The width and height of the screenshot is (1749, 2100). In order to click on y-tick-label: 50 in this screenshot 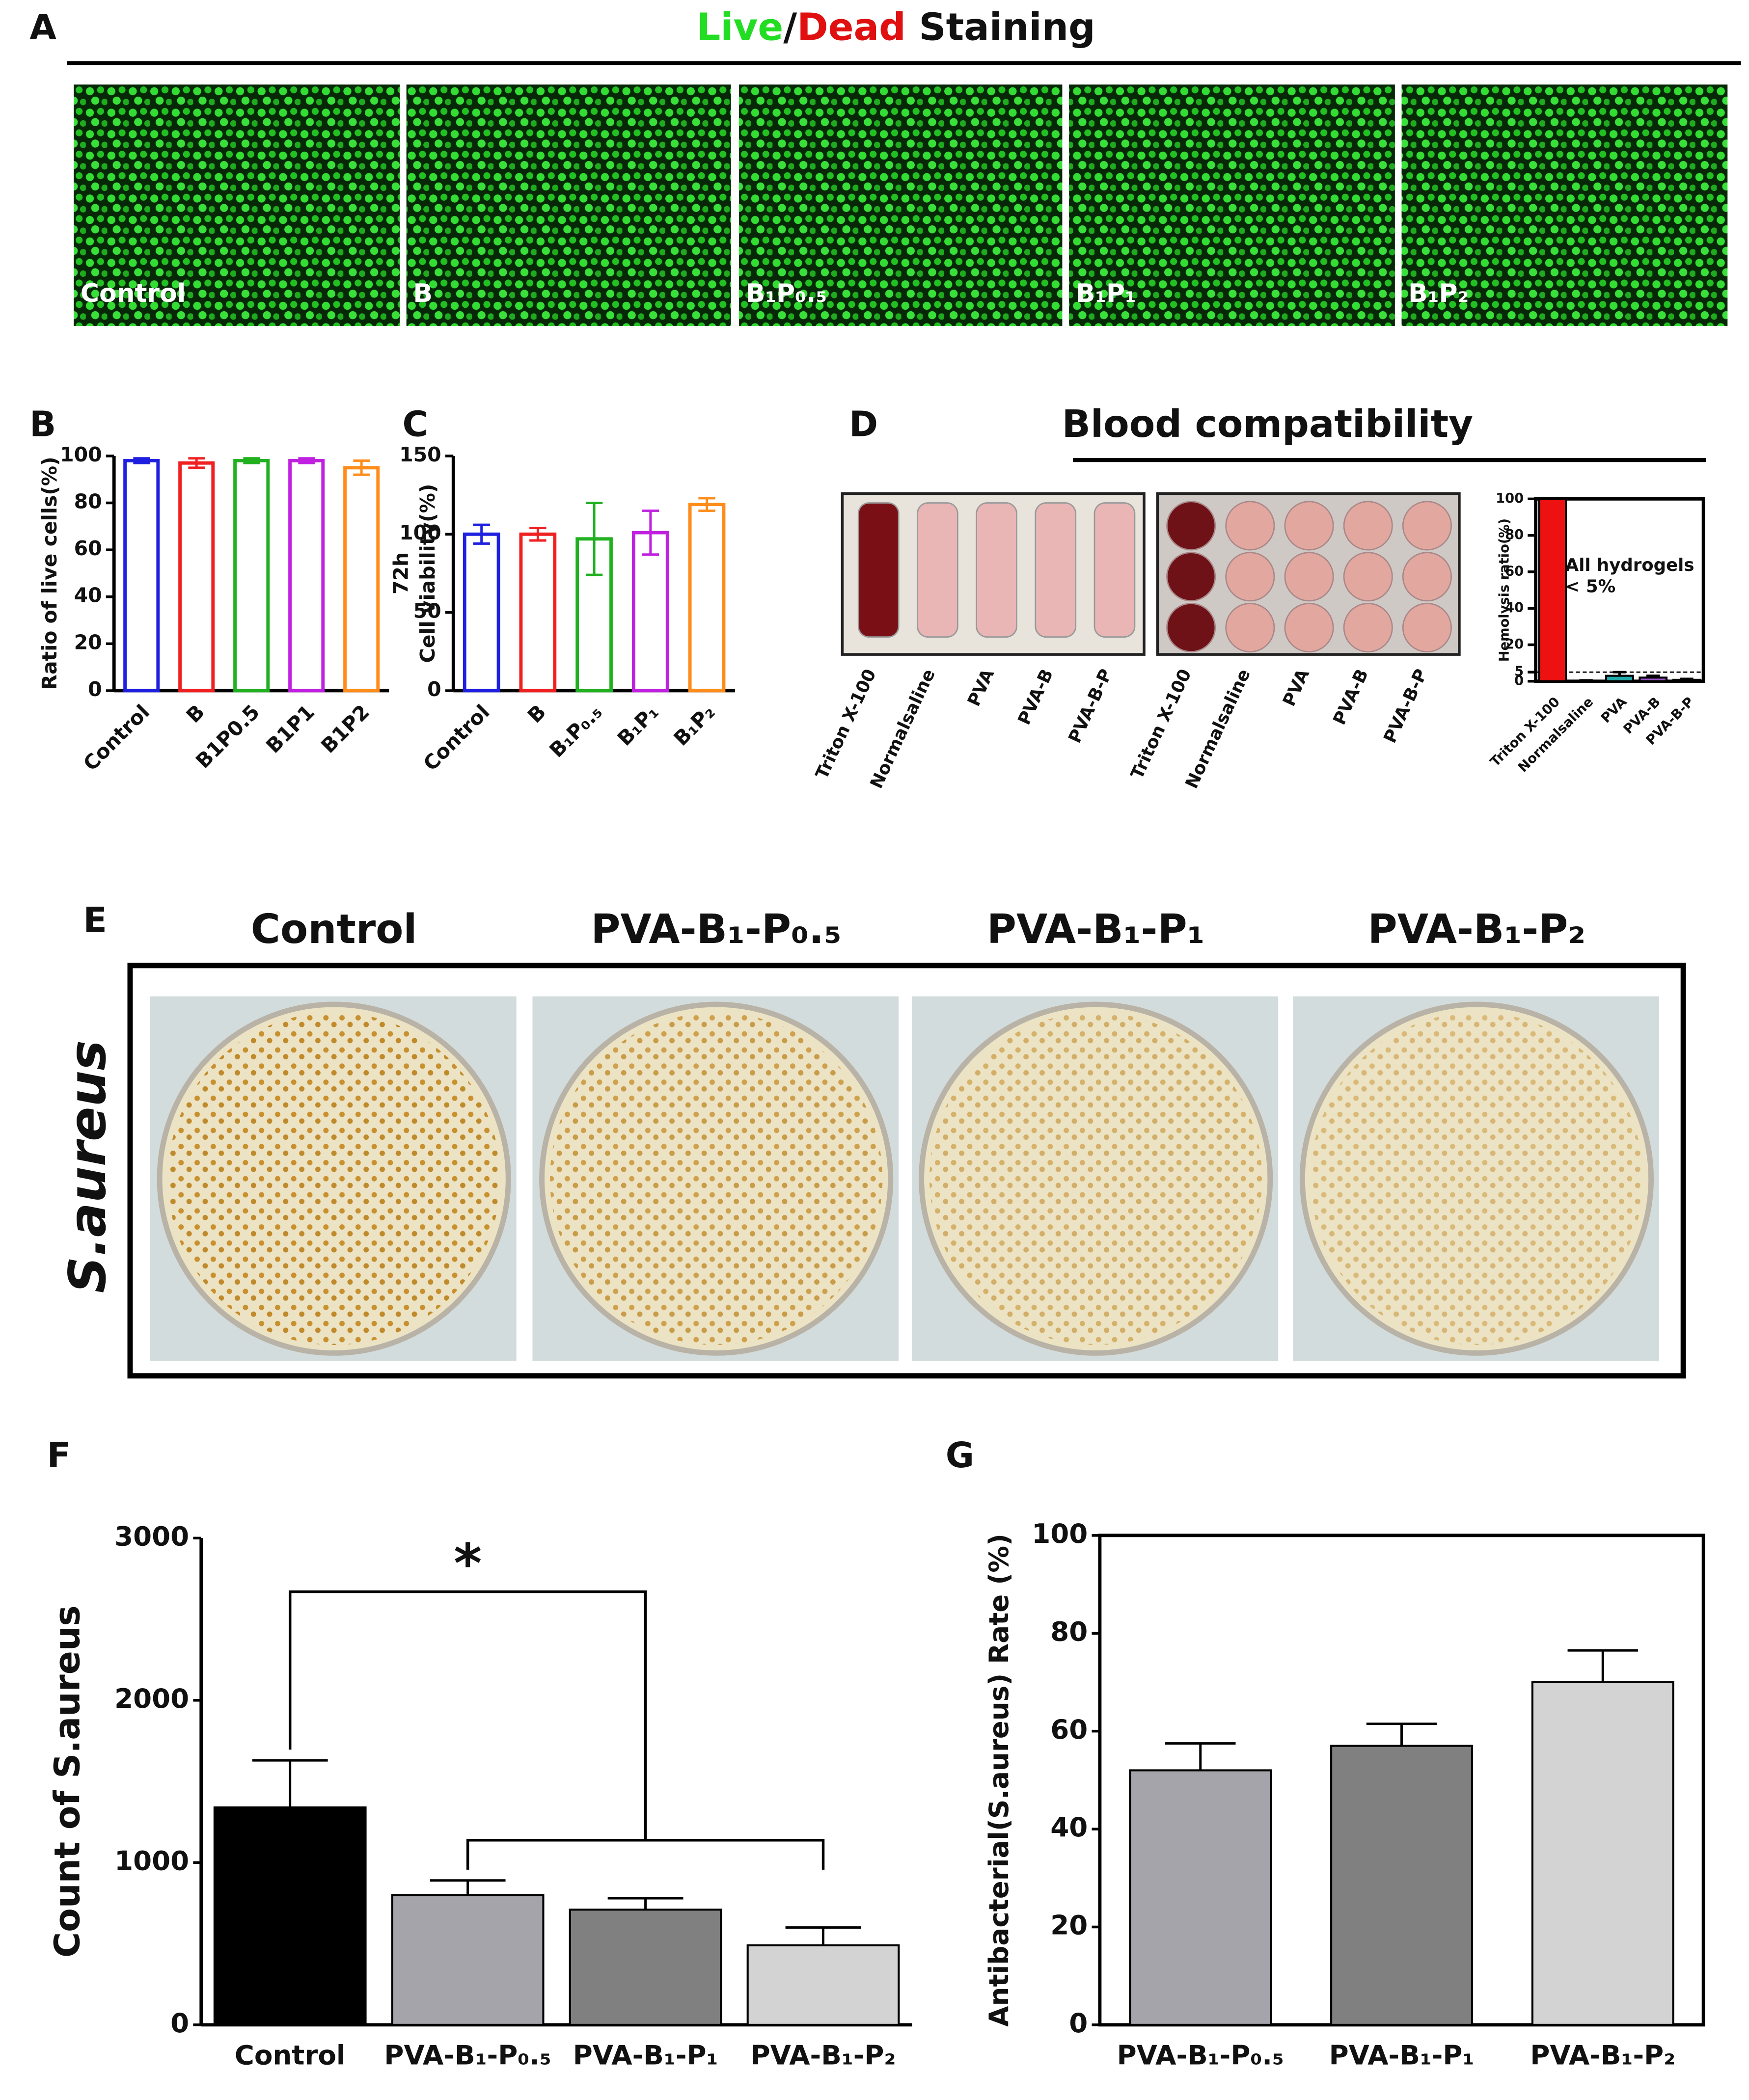, I will do `click(427, 611)`.